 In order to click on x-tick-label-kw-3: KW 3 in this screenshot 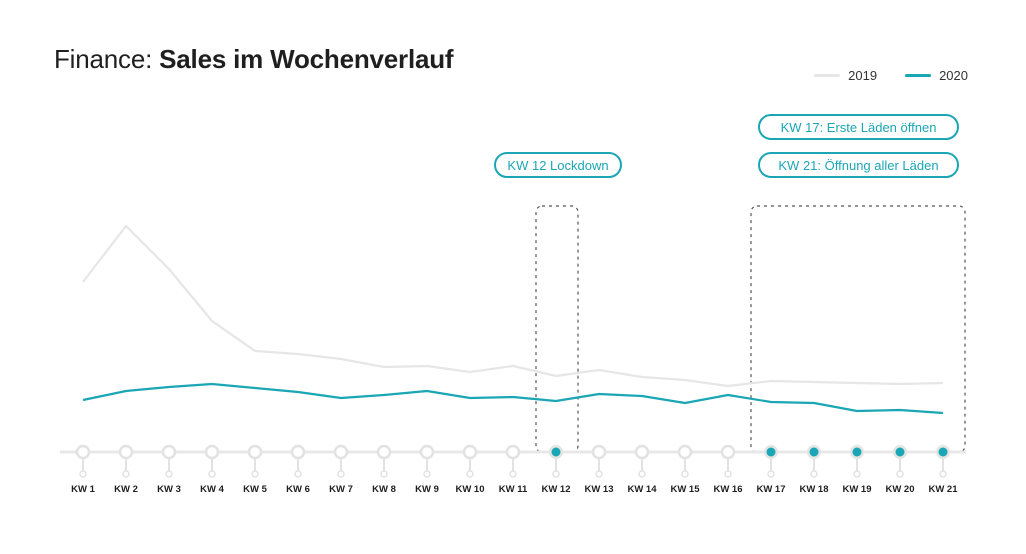, I will do `click(169, 489)`.